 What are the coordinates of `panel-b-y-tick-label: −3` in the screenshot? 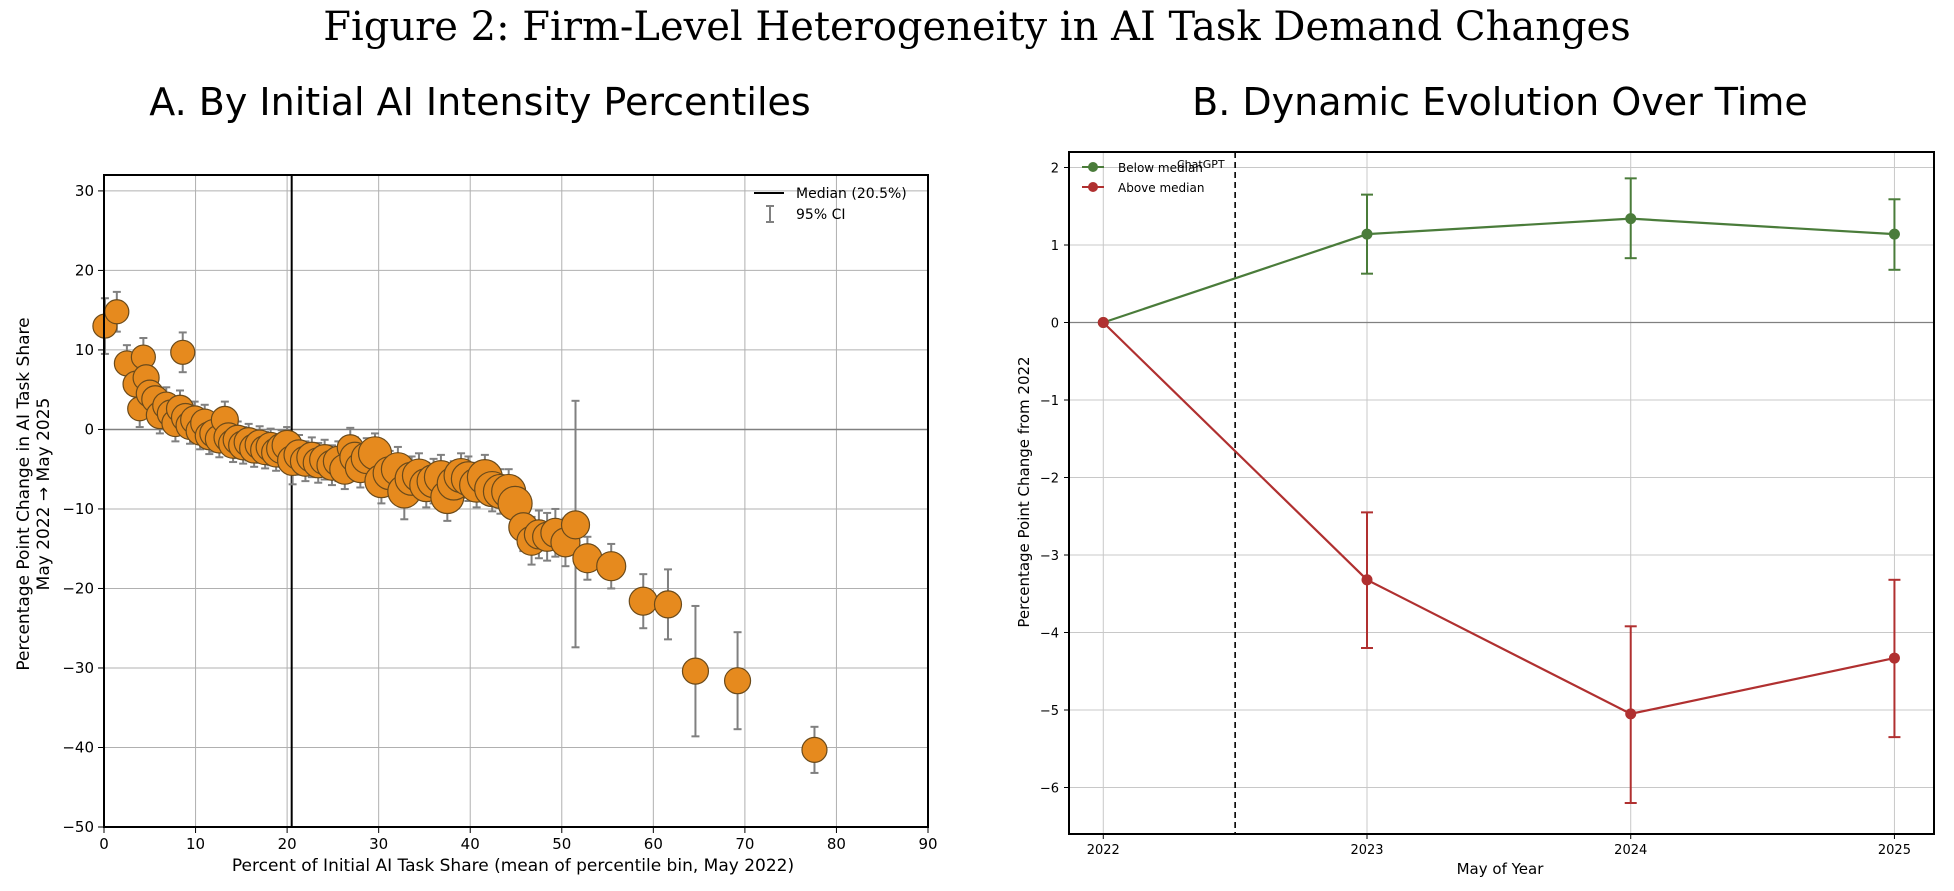 It's located at (1049, 556).